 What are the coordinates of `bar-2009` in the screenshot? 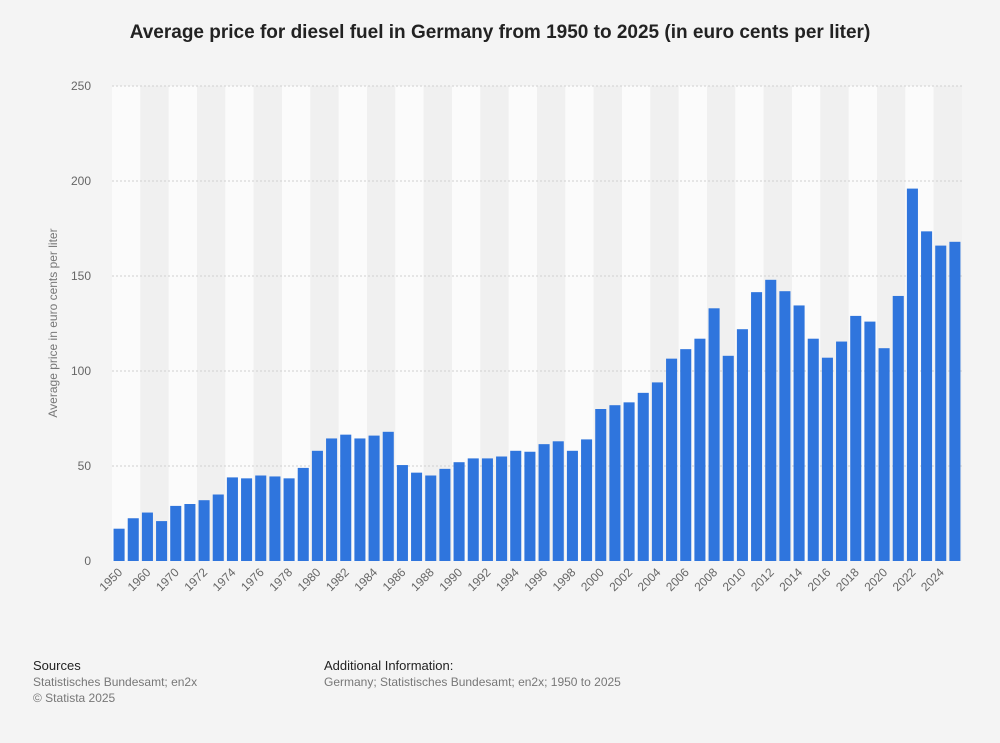 It's located at (728, 458).